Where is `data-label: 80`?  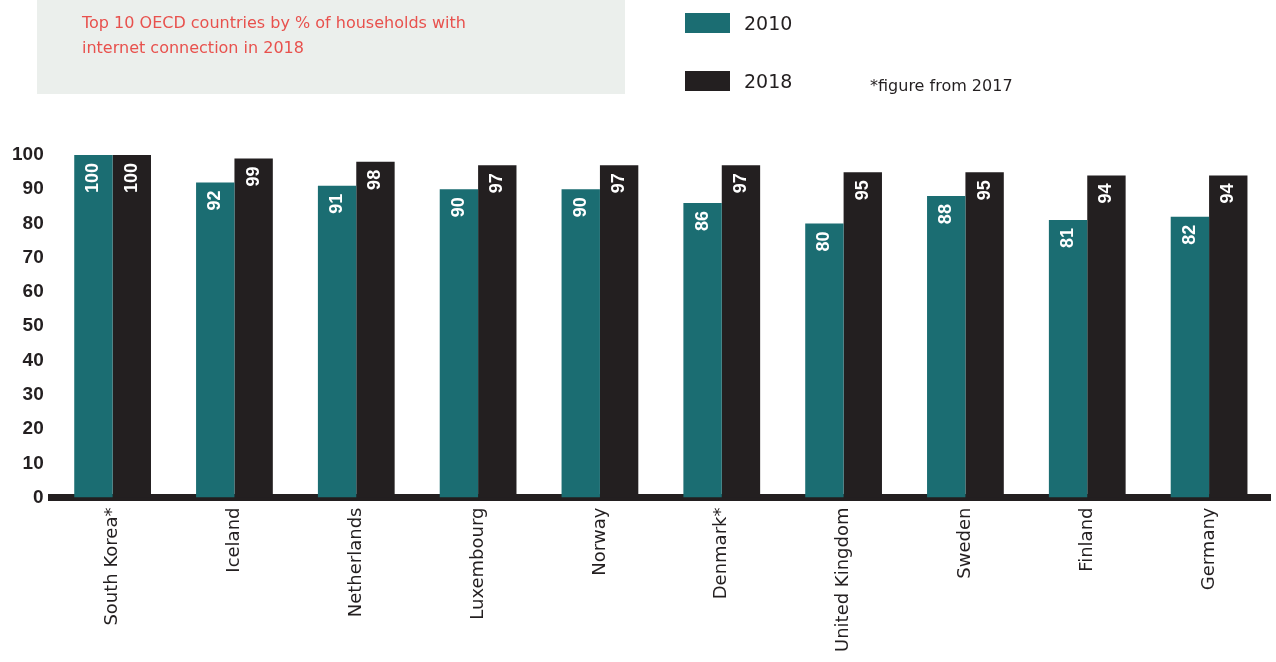
data-label: 80 is located at coordinates (823, 241).